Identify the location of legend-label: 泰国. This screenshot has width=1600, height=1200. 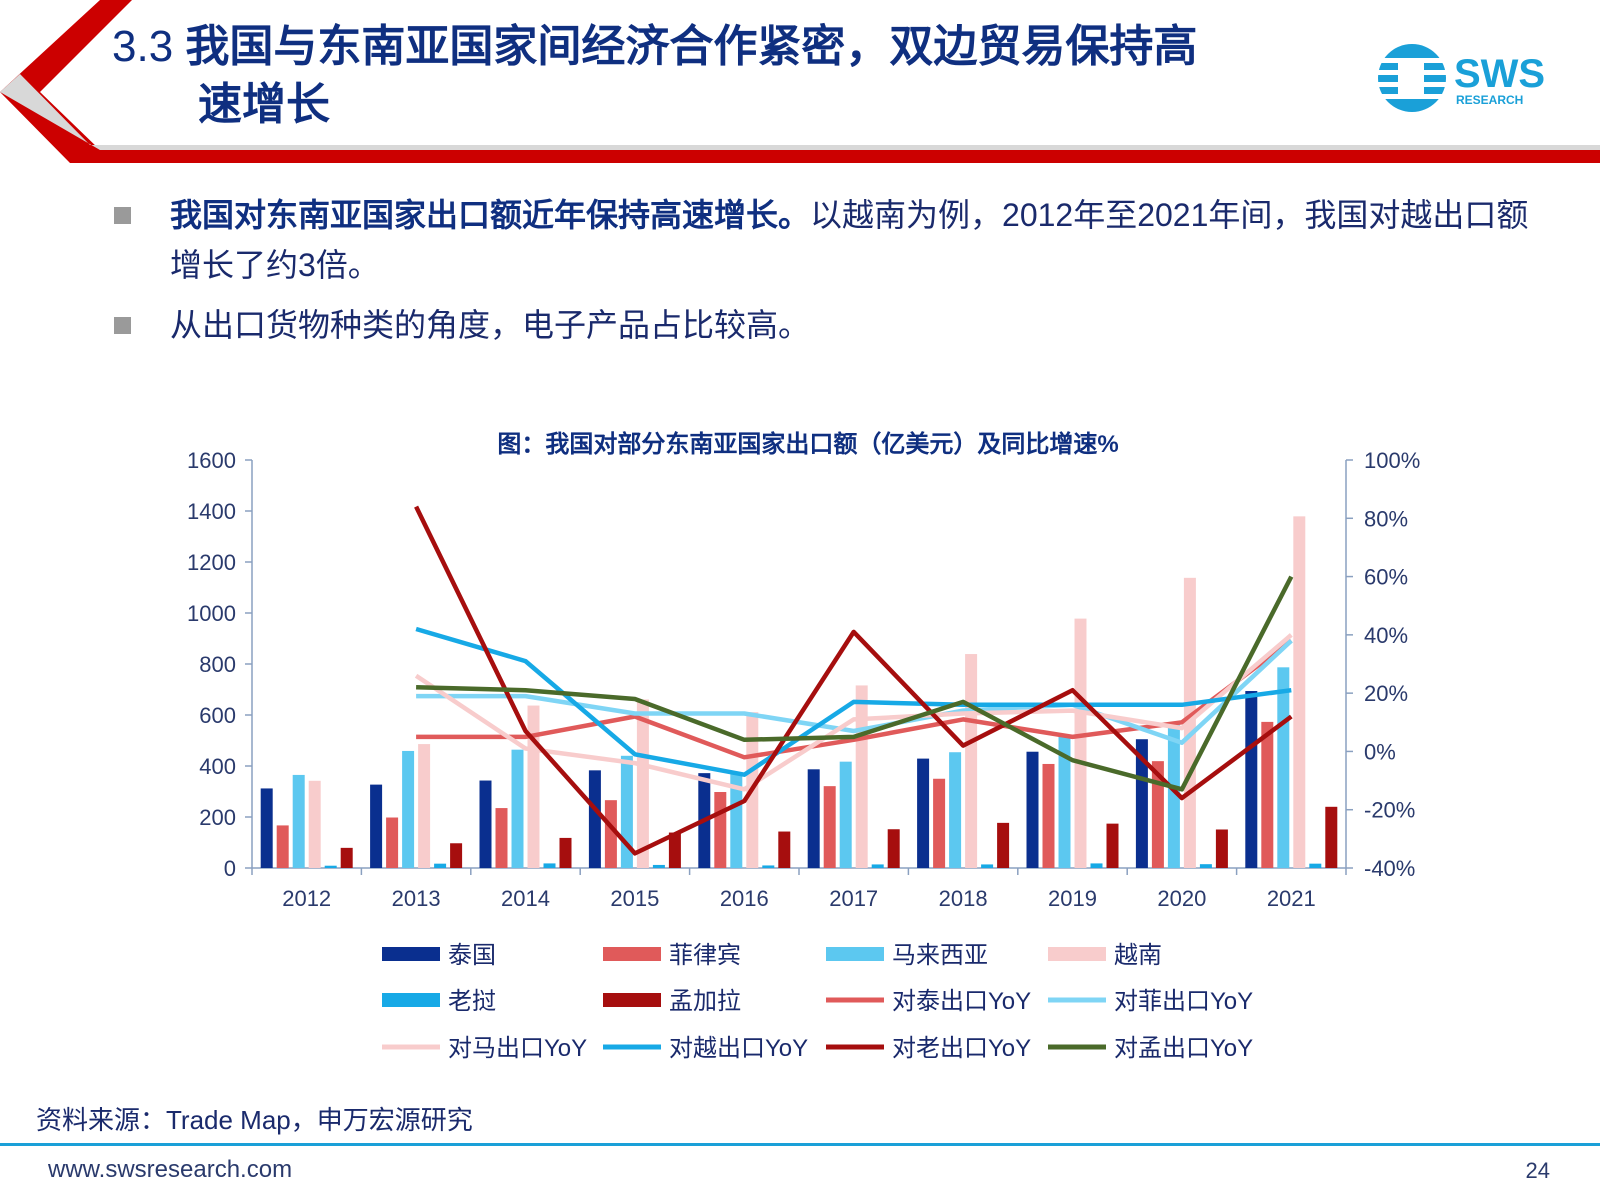
(472, 955).